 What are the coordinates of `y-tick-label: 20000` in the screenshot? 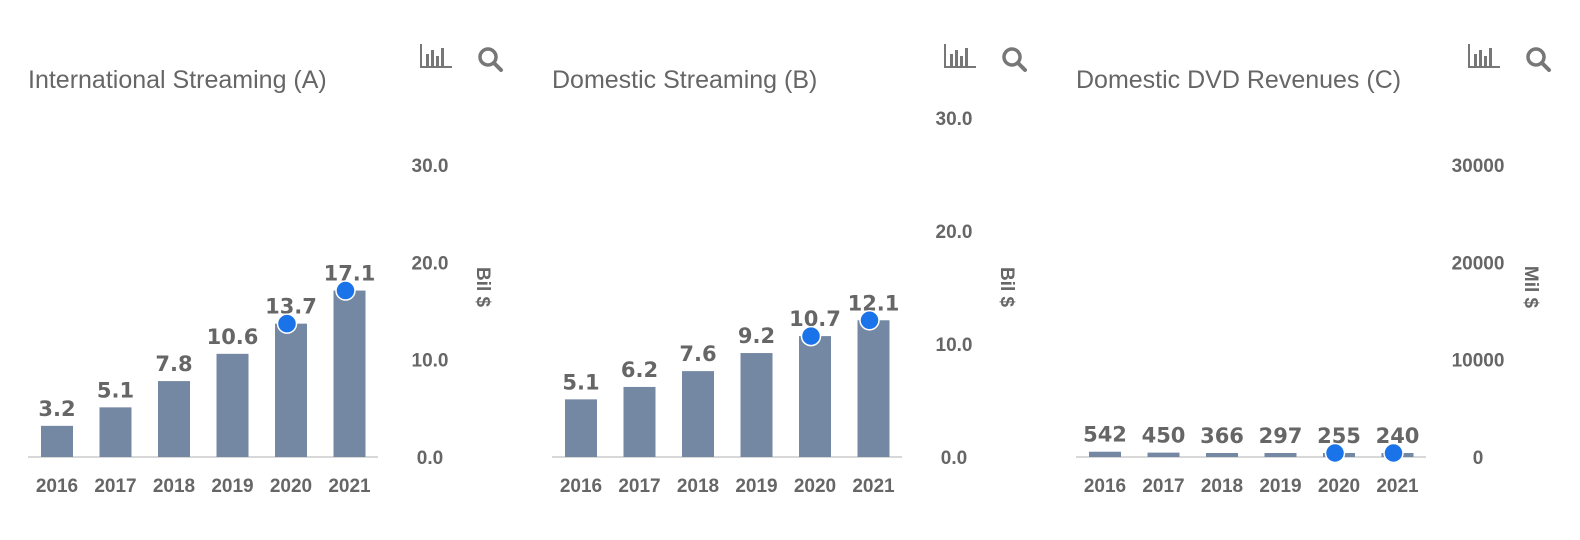 It's located at (1478, 263).